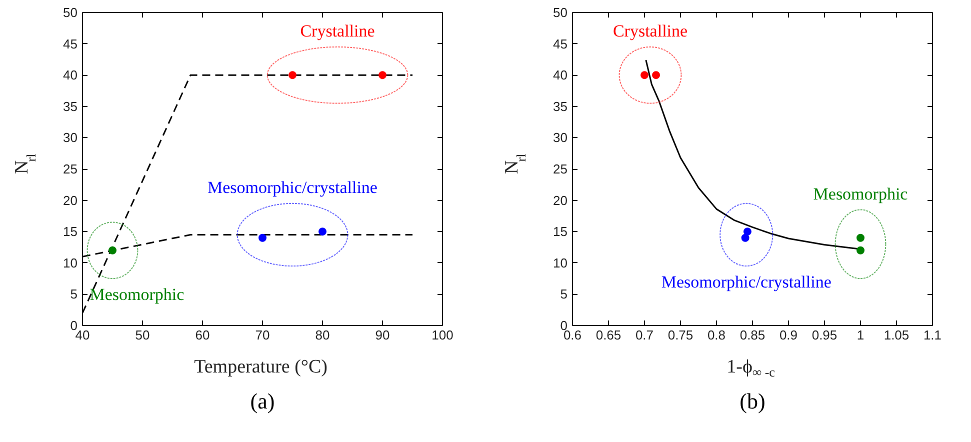 The image size is (971, 442). Describe the element at coordinates (382, 335) in the screenshot. I see `x-tick-label: 90` at that location.